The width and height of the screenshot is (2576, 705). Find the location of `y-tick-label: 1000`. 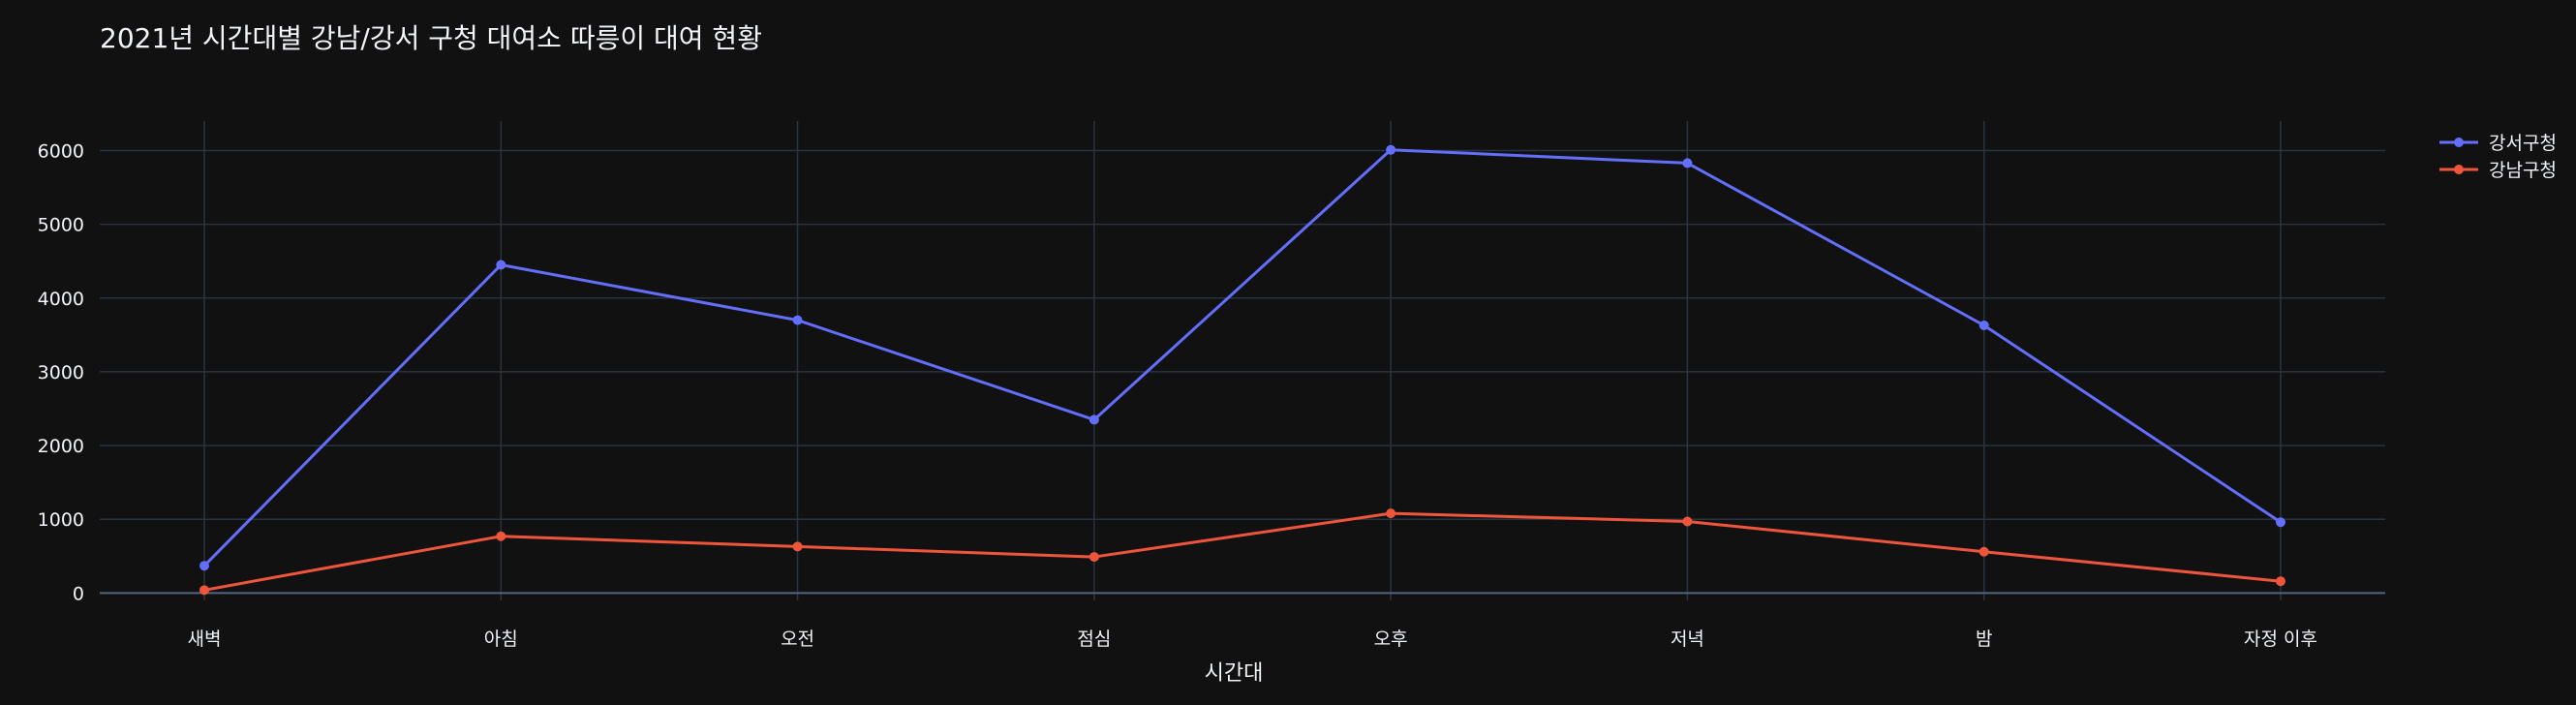

y-tick-label: 1000 is located at coordinates (61, 520).